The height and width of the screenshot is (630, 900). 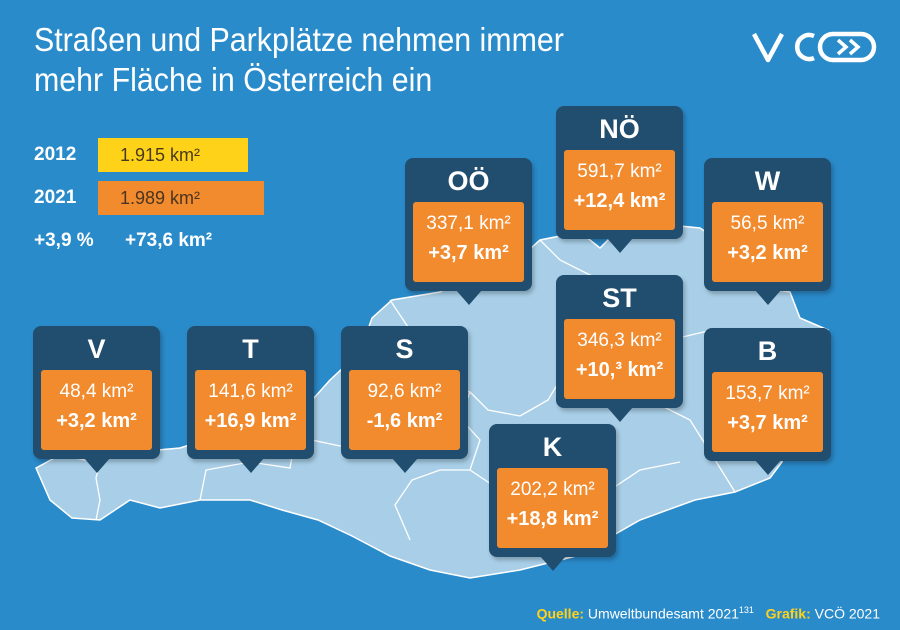 I want to click on legend-change: +3,9 % +73,6 km², so click(x=123, y=241).